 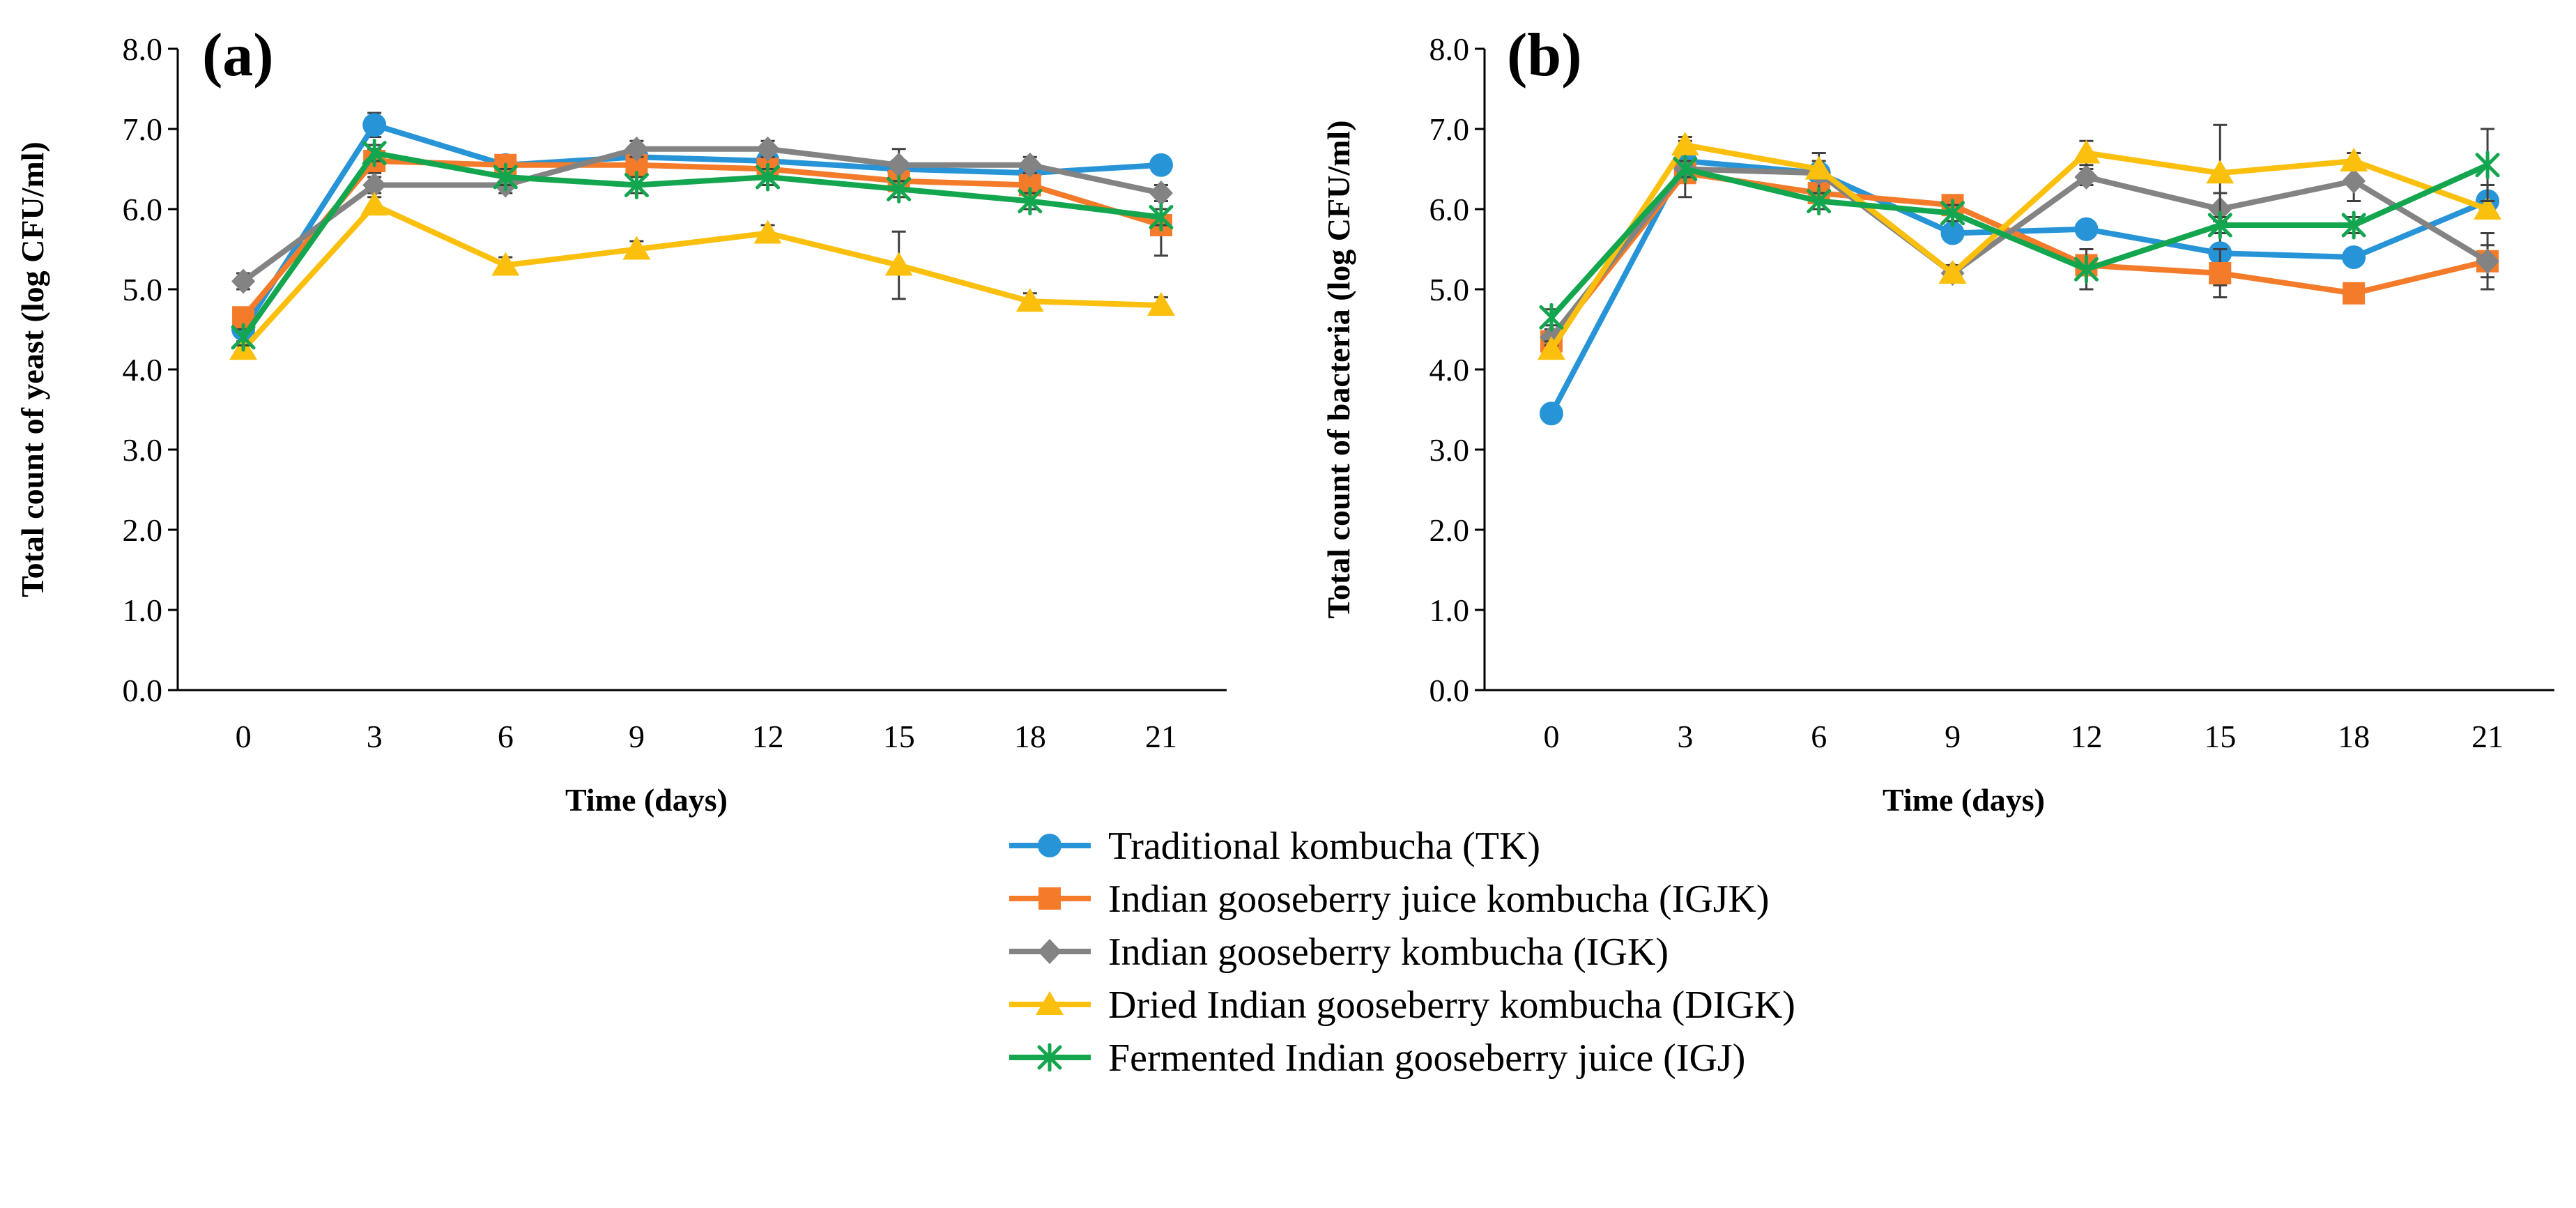 I want to click on series-IGK, so click(x=702, y=215).